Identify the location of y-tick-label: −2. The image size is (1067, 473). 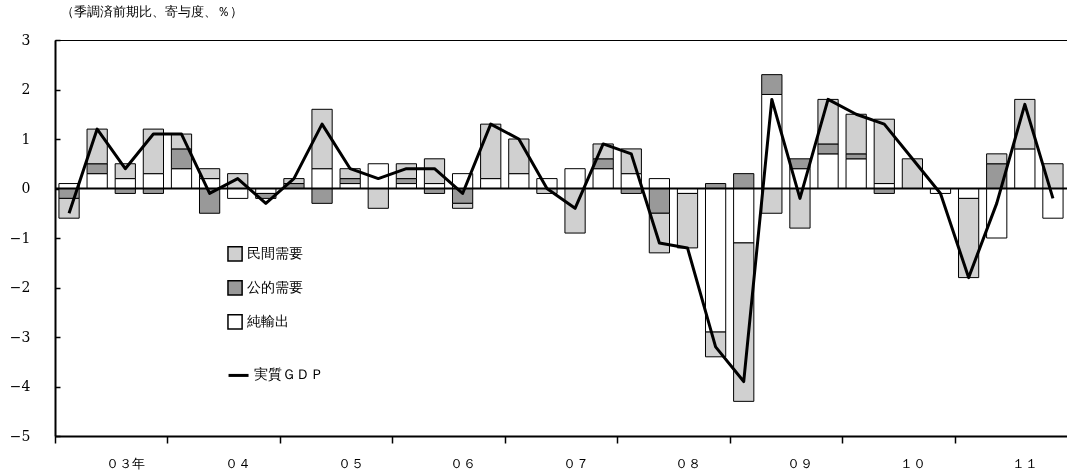
(20, 287).